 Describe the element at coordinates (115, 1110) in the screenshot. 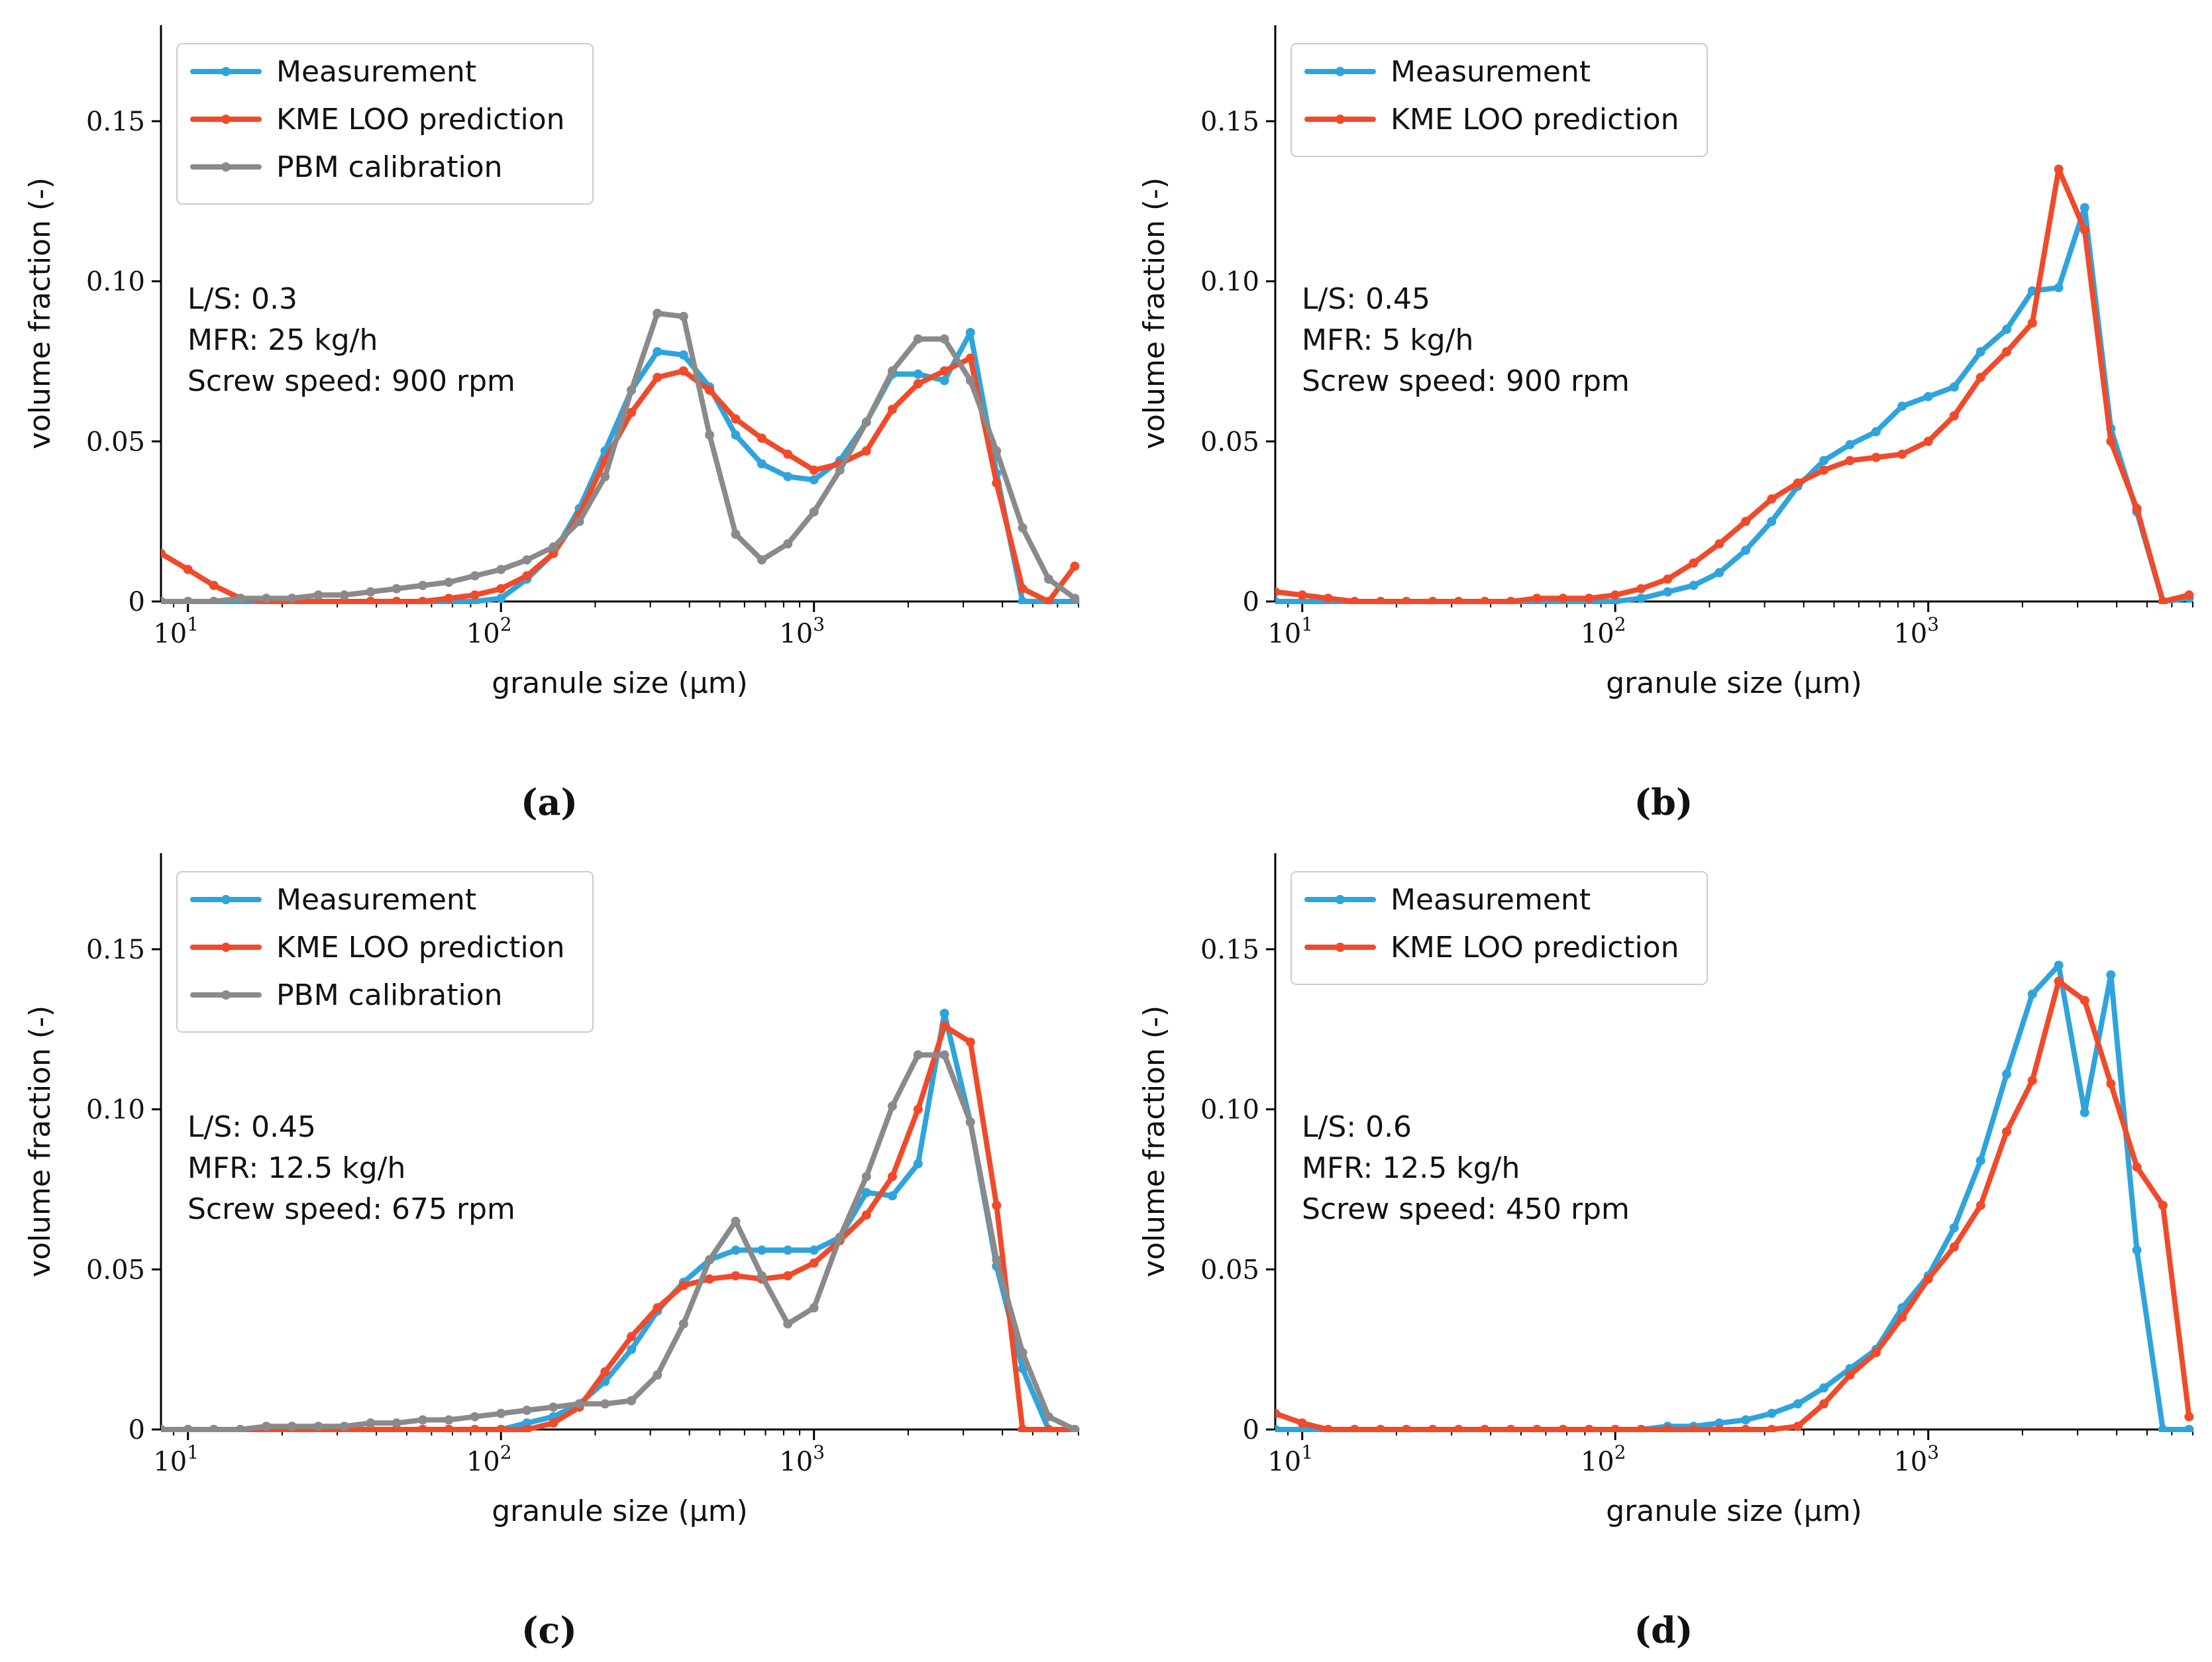

I see `y-tick-label: 0.10` at that location.